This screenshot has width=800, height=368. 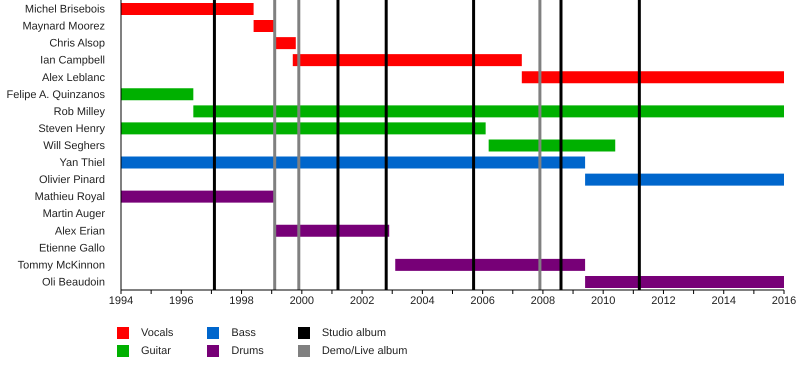 What do you see at coordinates (784, 300) in the screenshot?
I see `x-tick-label: 2016` at bounding box center [784, 300].